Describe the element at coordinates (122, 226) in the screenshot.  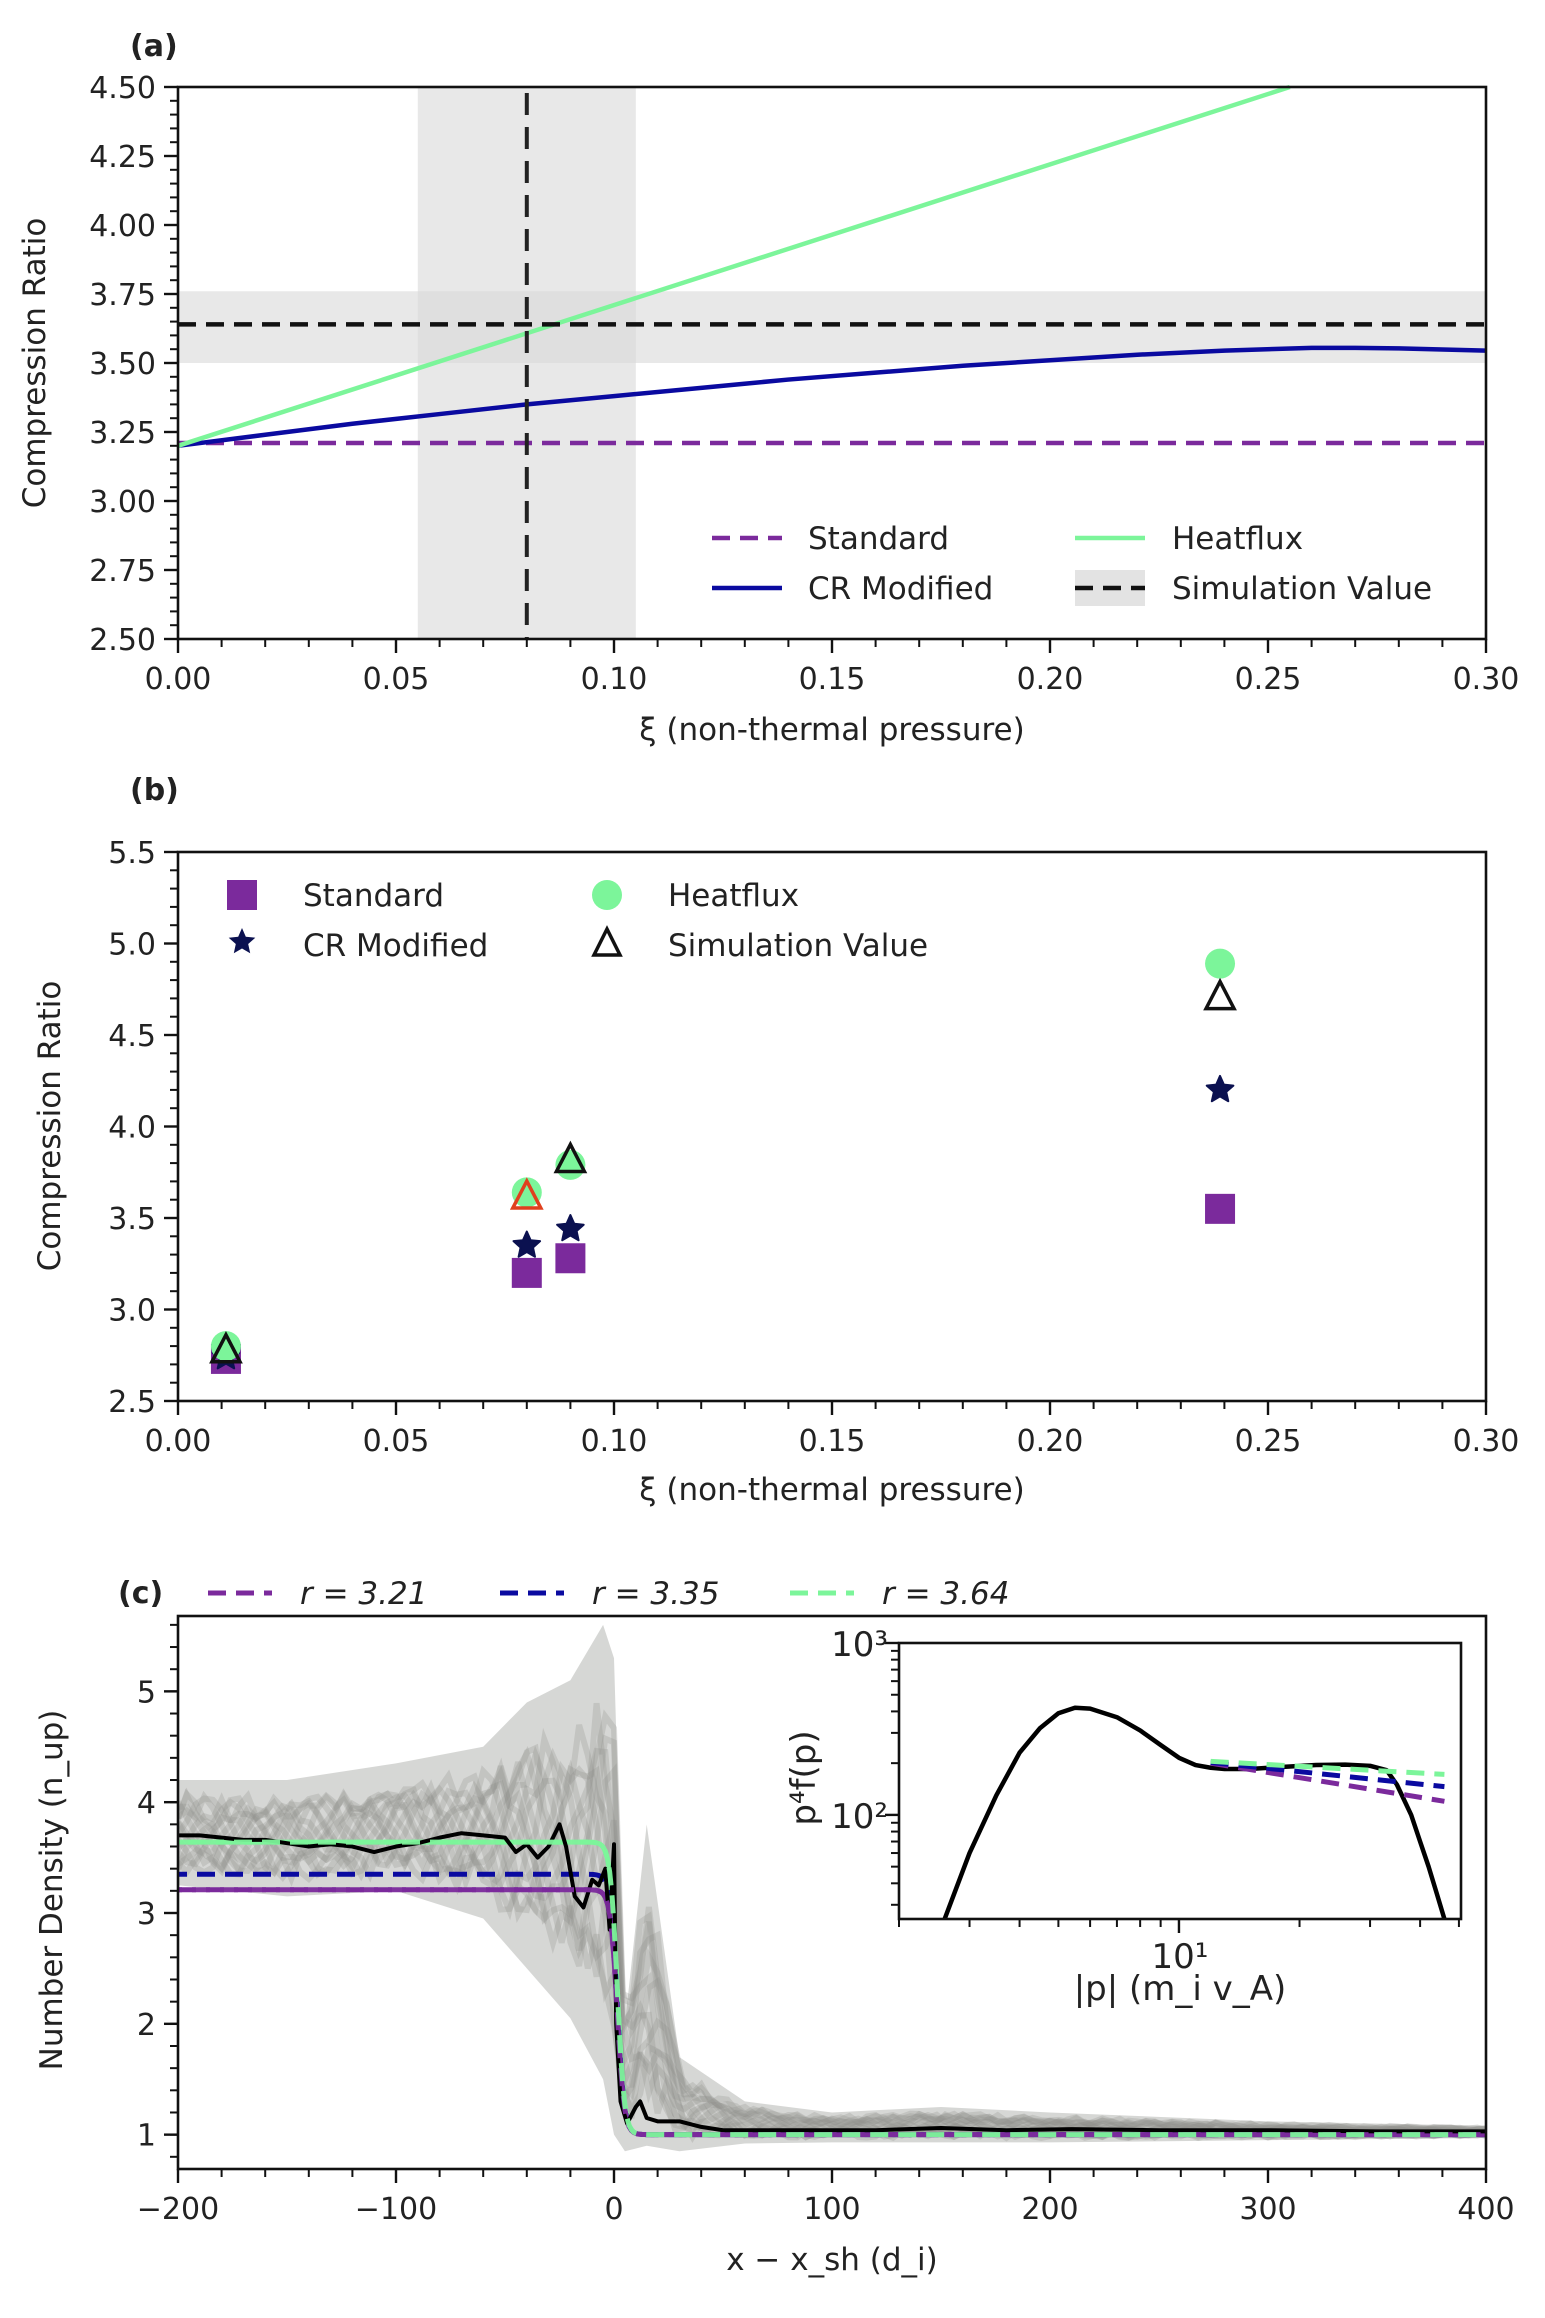
I see `y-tick-label: 4.00` at that location.